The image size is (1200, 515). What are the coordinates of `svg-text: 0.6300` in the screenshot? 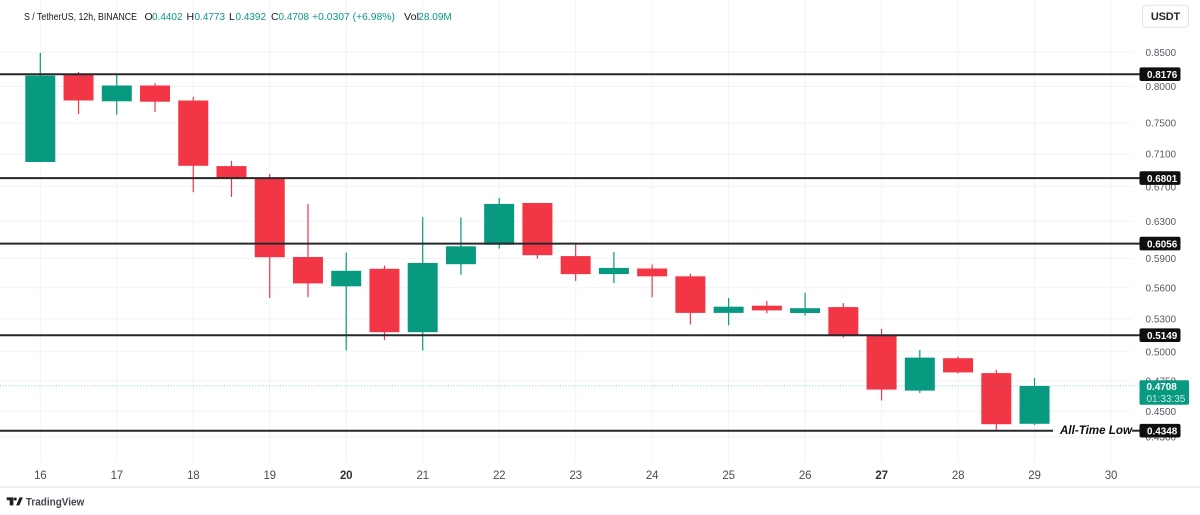 It's located at (1161, 222).